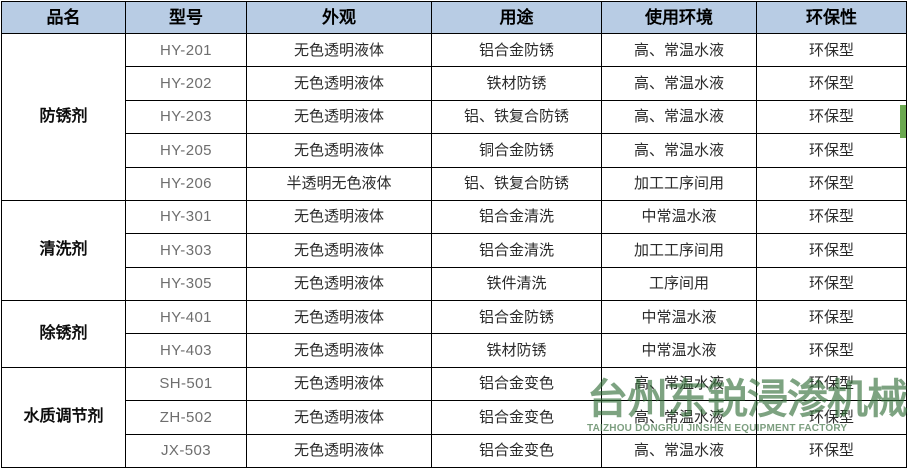 The image size is (908, 470). I want to click on table-row: ZH-502 无色透明液体 铝合金变色 高、常温水液 环保型, so click(454, 417).